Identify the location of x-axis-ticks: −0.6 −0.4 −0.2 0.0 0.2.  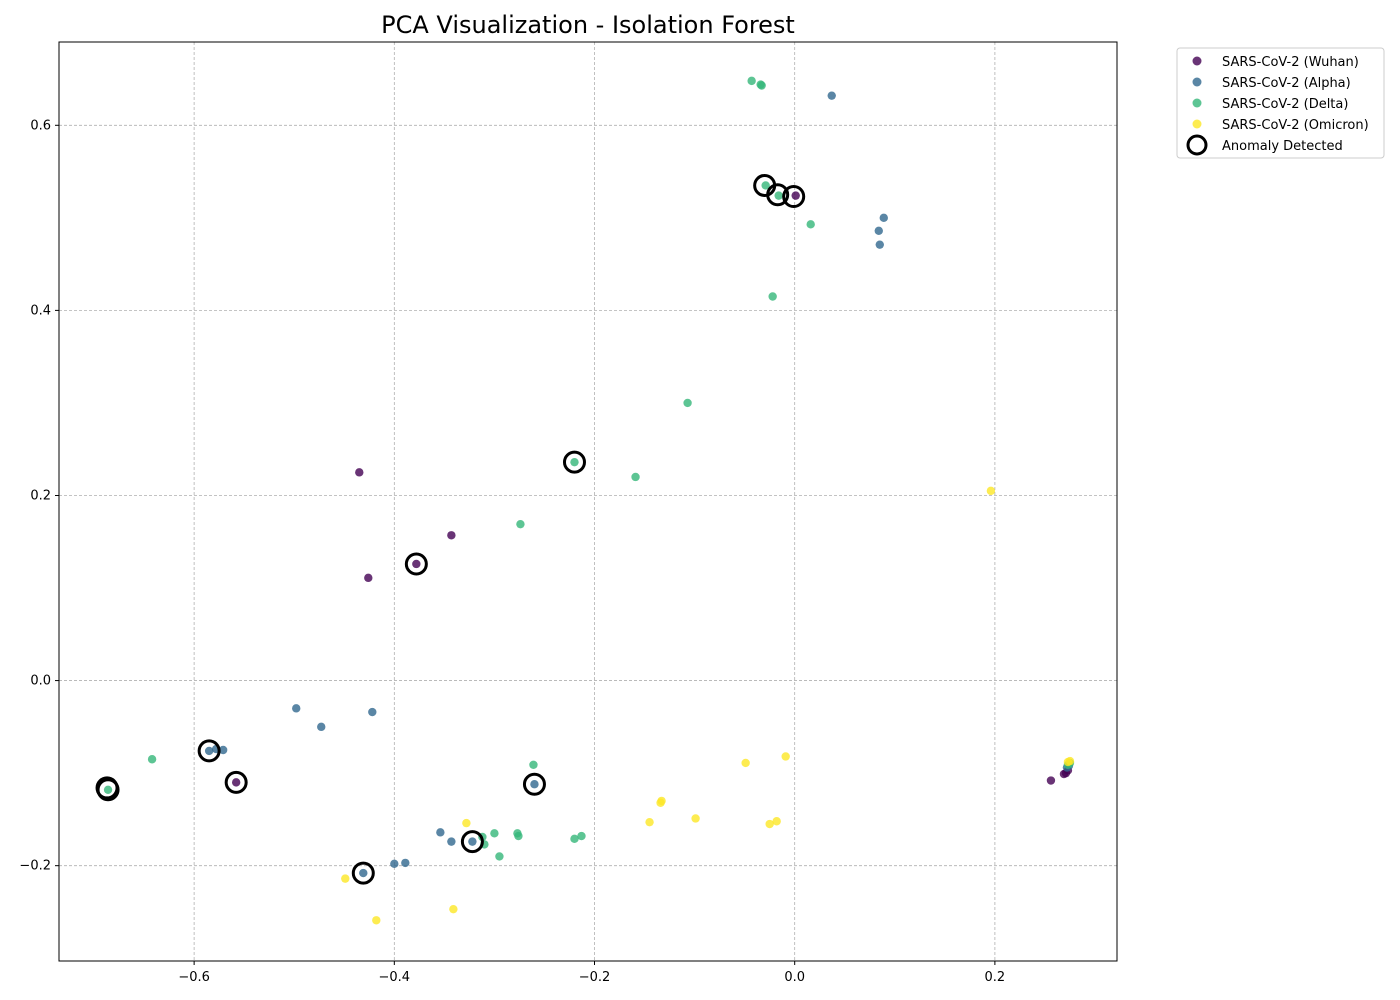
(591, 973).